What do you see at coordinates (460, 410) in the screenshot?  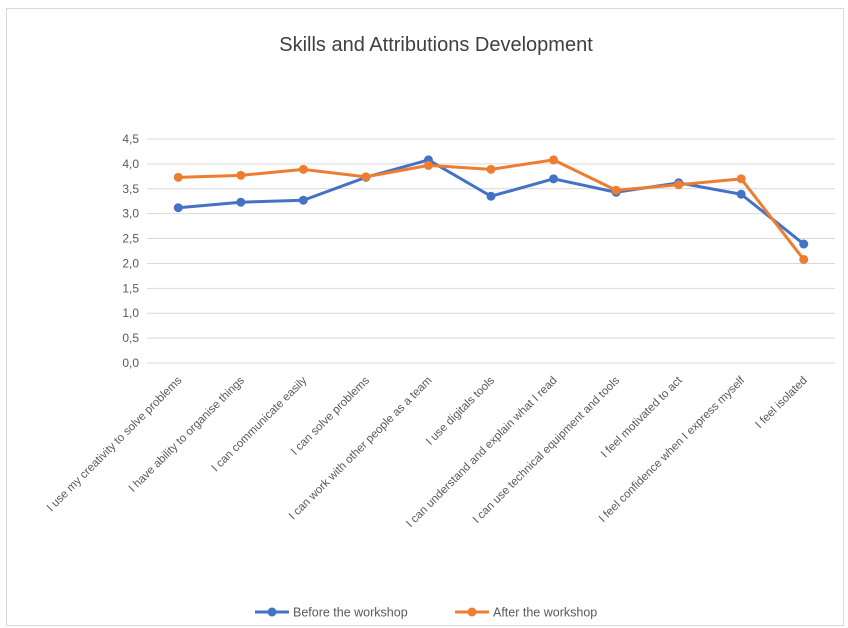 I see `x-tick-label: I use digitals tools` at bounding box center [460, 410].